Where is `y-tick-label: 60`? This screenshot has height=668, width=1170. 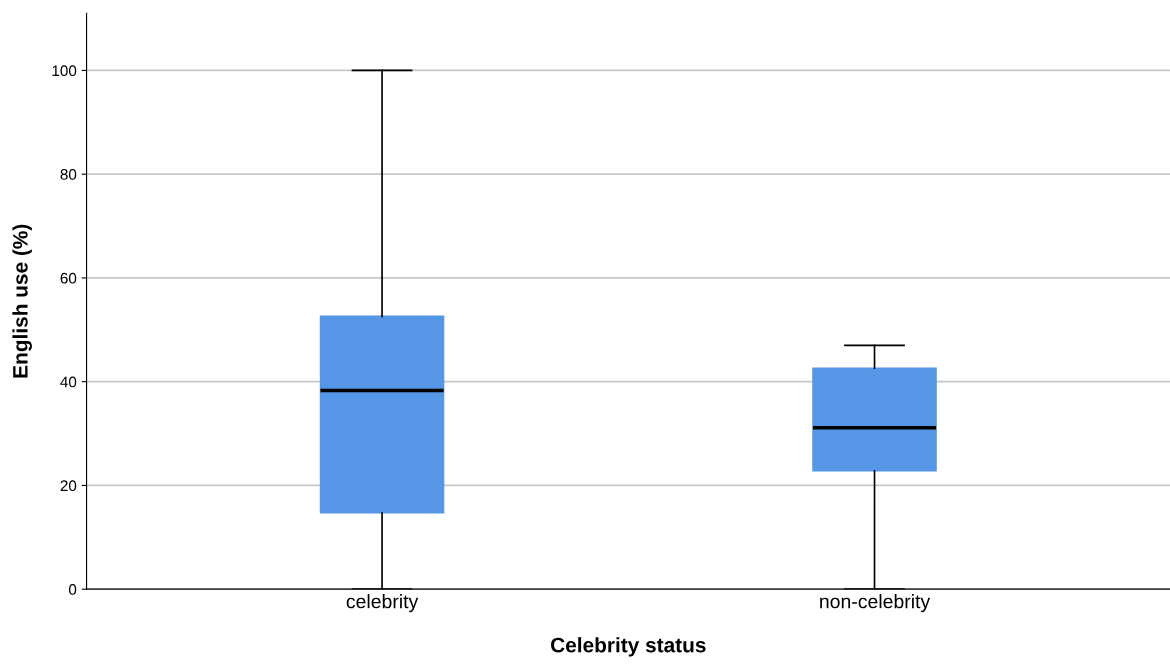
y-tick-label: 60 is located at coordinates (68, 278).